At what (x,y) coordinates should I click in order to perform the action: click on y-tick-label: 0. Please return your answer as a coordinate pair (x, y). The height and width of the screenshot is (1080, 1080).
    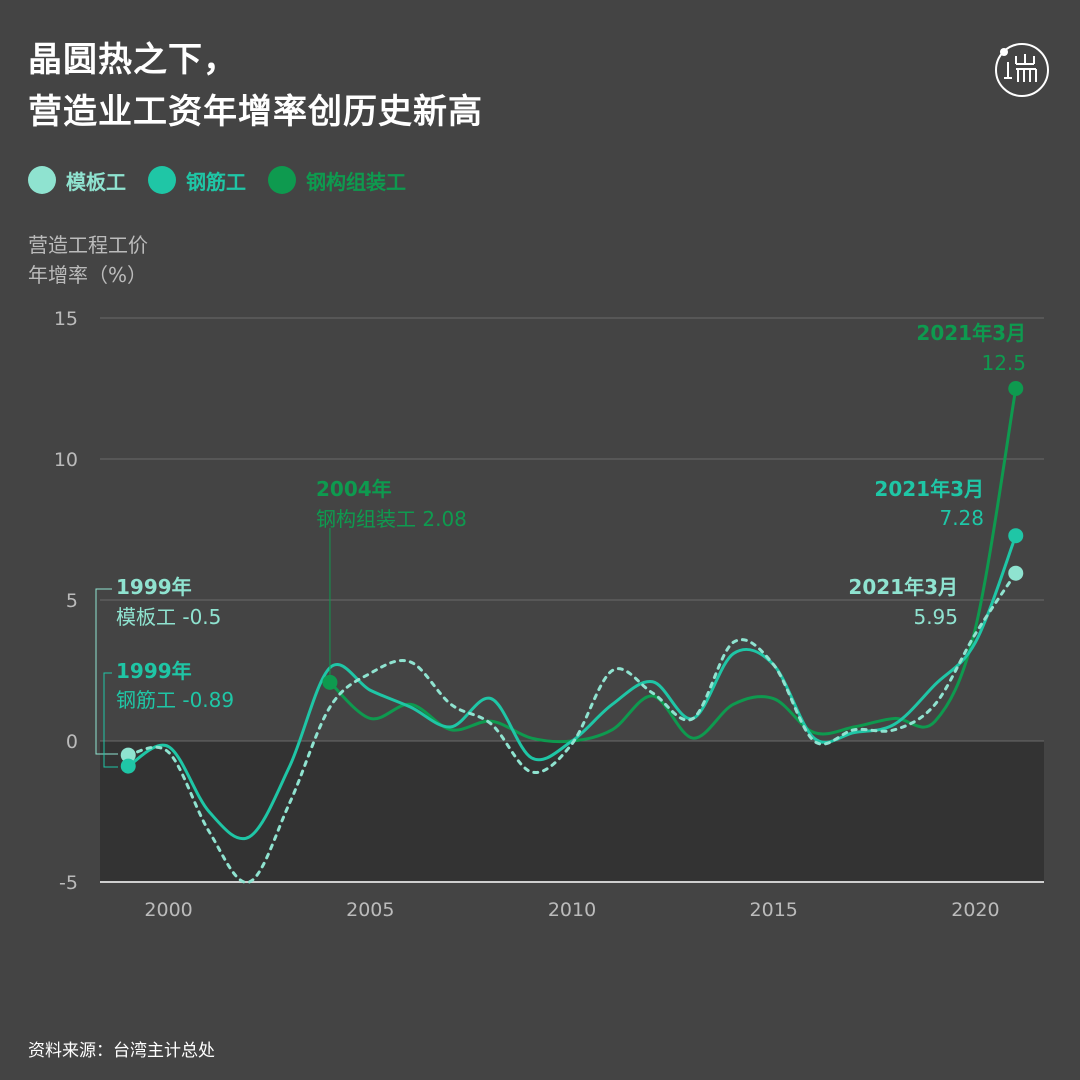
    Looking at the image, I should click on (72, 742).